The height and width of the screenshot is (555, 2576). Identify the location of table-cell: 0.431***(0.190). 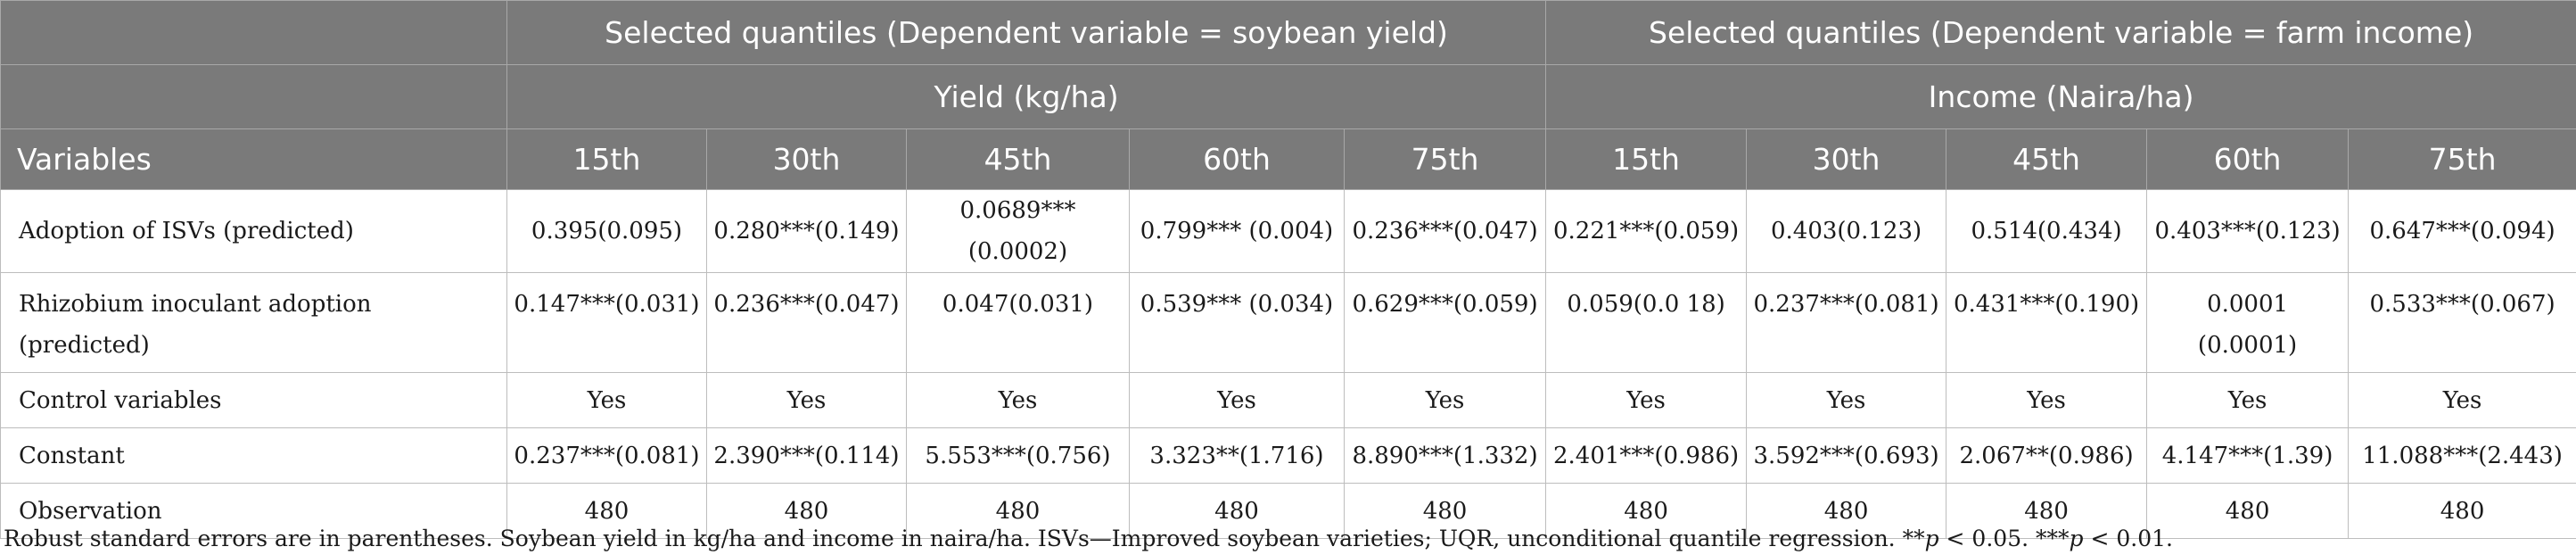
(2047, 322).